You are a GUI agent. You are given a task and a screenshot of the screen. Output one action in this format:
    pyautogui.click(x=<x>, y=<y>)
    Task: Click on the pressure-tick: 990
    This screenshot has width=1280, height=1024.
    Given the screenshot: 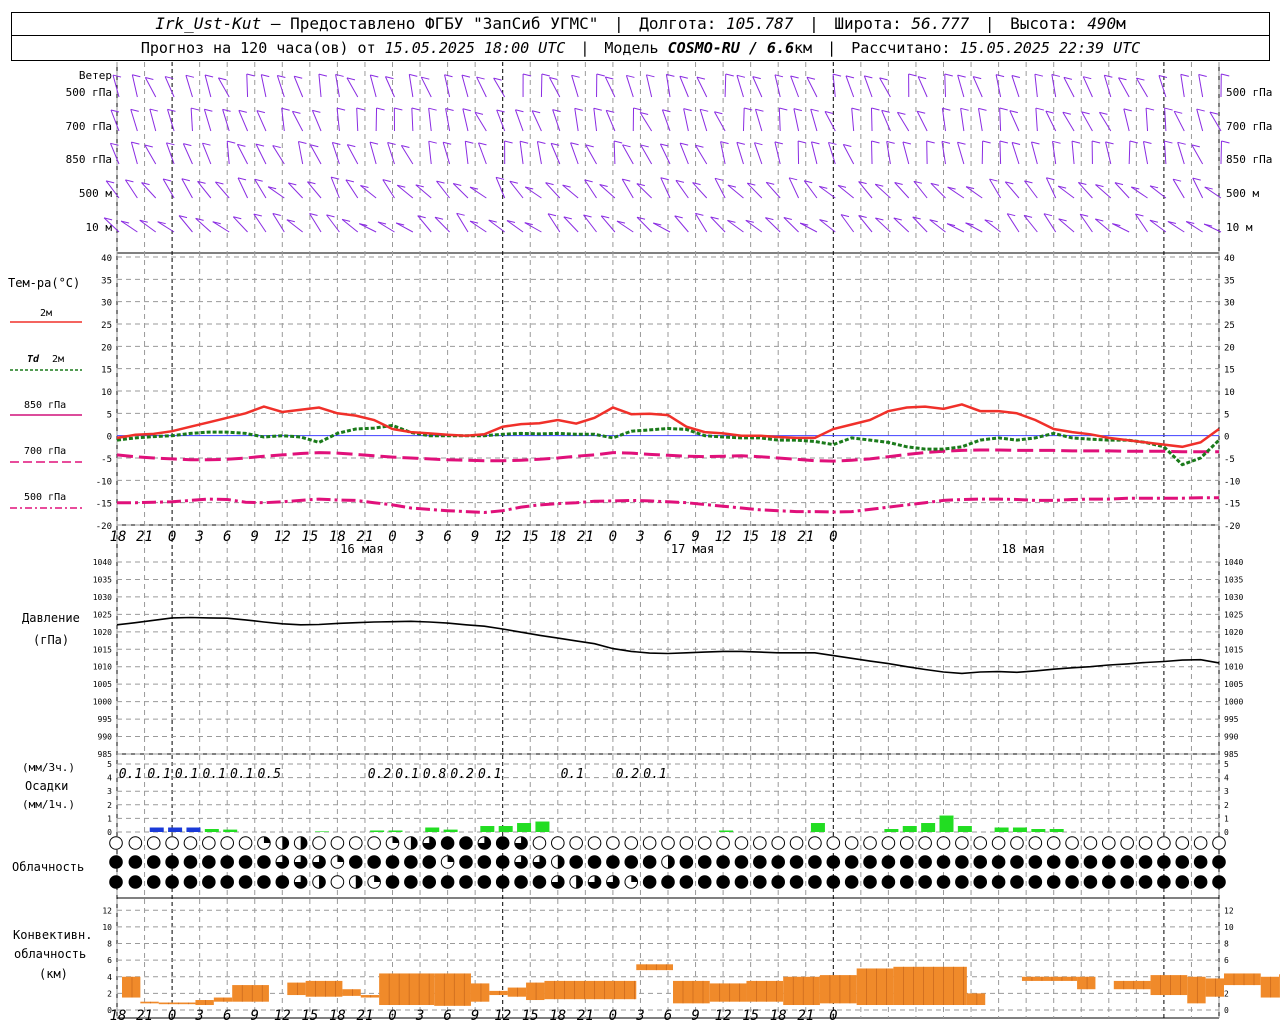 What is the action you would take?
    pyautogui.click(x=105, y=737)
    